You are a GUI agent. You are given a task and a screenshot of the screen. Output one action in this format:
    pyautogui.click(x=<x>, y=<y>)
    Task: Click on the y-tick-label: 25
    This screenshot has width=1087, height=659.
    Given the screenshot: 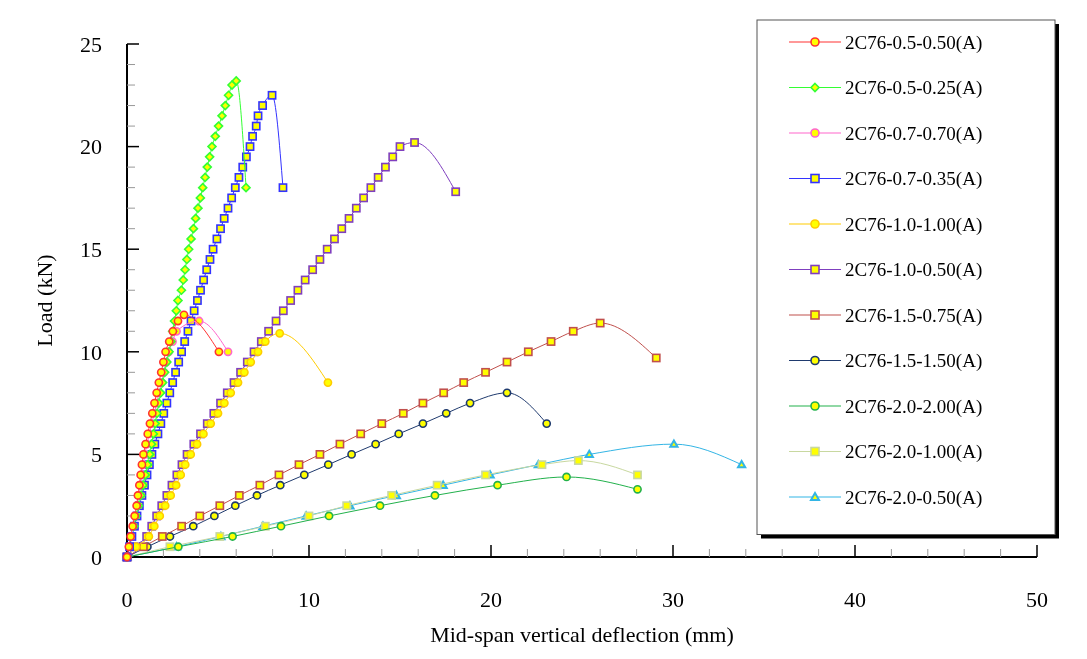 What is the action you would take?
    pyautogui.click(x=91, y=44)
    